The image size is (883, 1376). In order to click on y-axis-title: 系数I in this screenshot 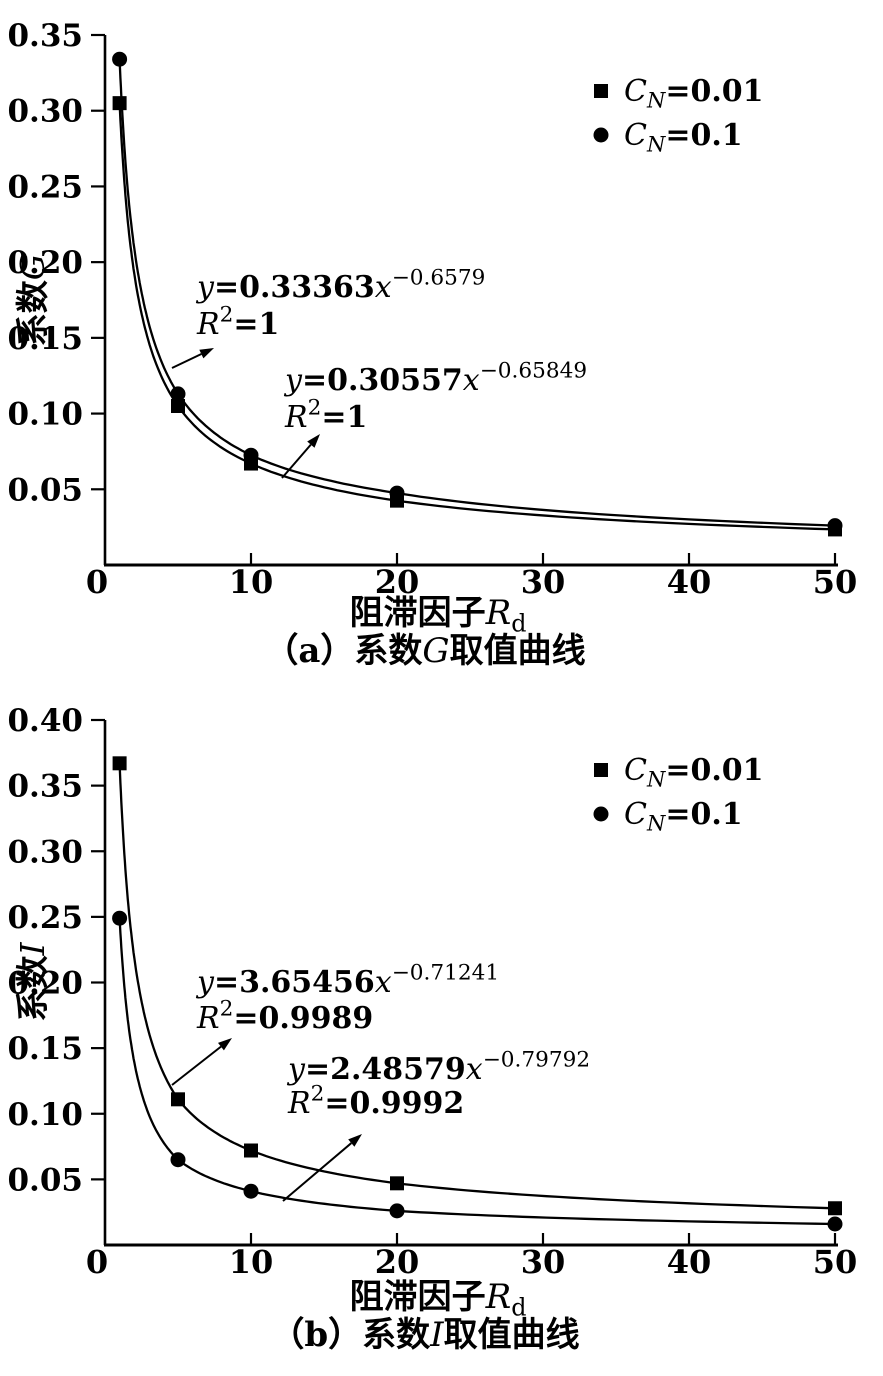, I will do `click(32, 982)`.